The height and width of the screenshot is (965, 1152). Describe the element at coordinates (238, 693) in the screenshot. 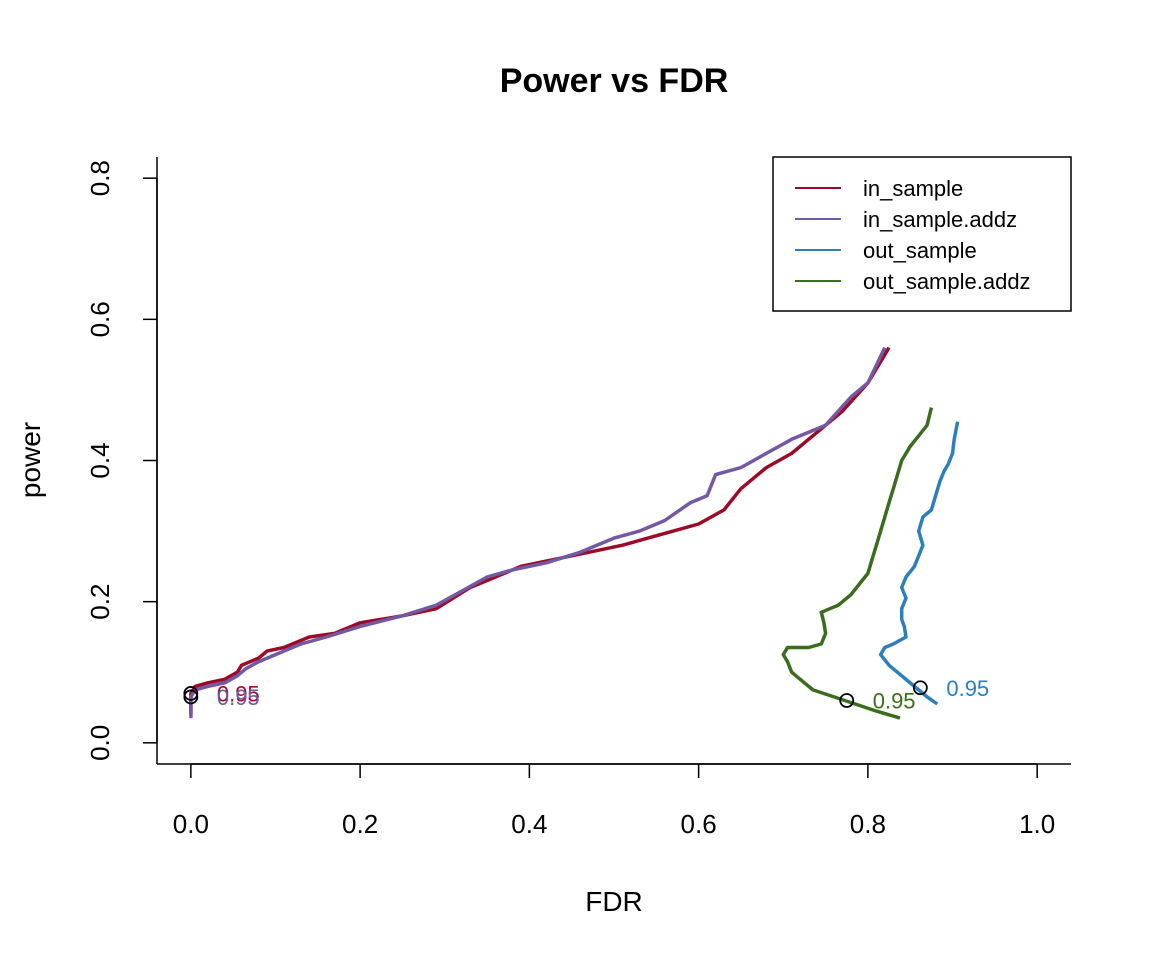

I see `marker-label-in-sample: 0.95` at that location.